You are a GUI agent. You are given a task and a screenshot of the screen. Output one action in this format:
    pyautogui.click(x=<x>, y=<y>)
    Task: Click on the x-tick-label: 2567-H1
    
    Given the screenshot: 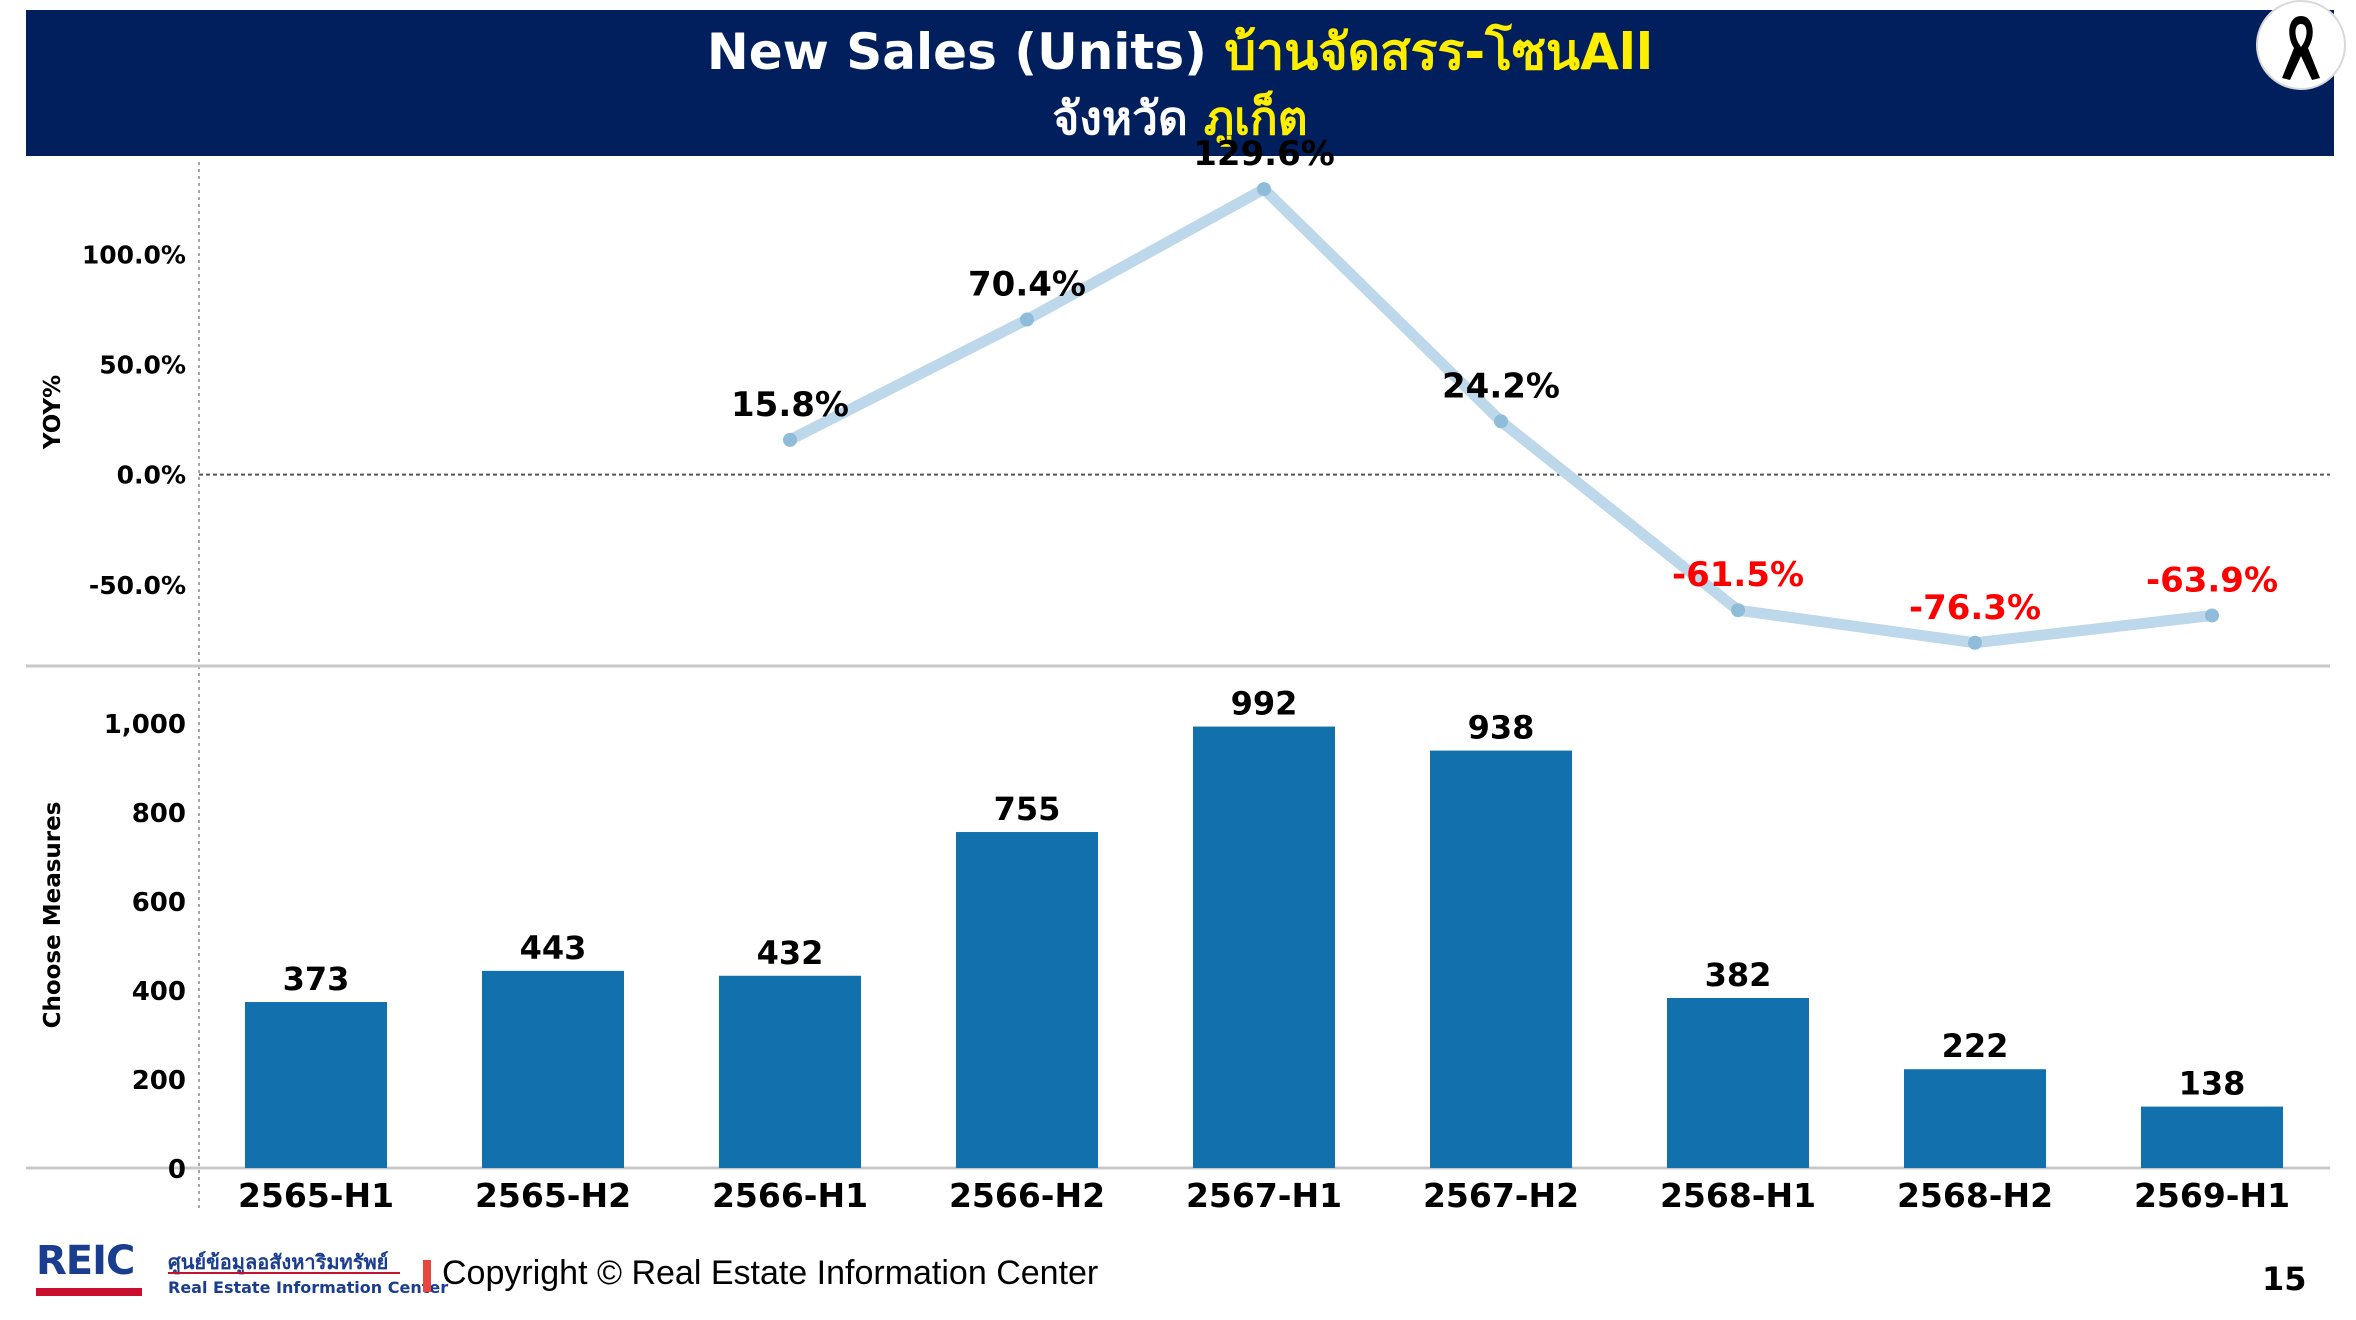 What is the action you would take?
    pyautogui.click(x=1264, y=1195)
    